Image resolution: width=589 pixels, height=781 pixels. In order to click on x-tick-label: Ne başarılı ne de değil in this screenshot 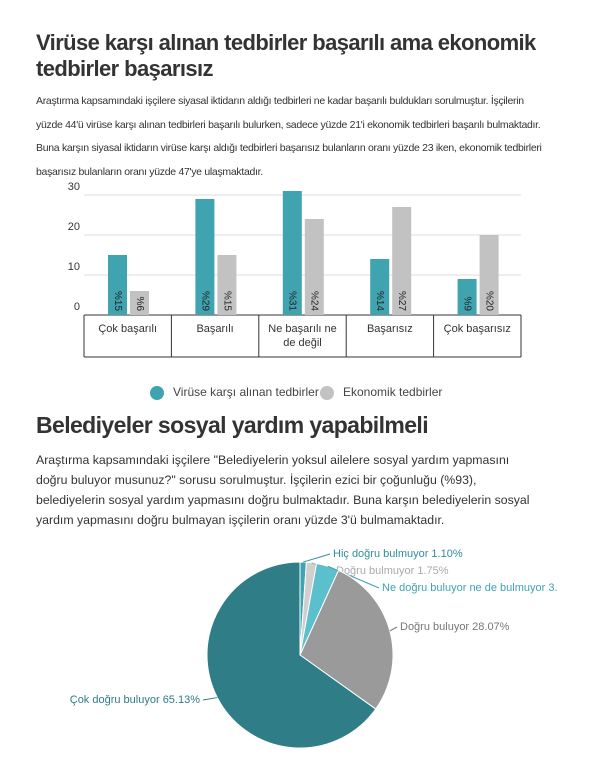, I will do `click(302, 336)`.